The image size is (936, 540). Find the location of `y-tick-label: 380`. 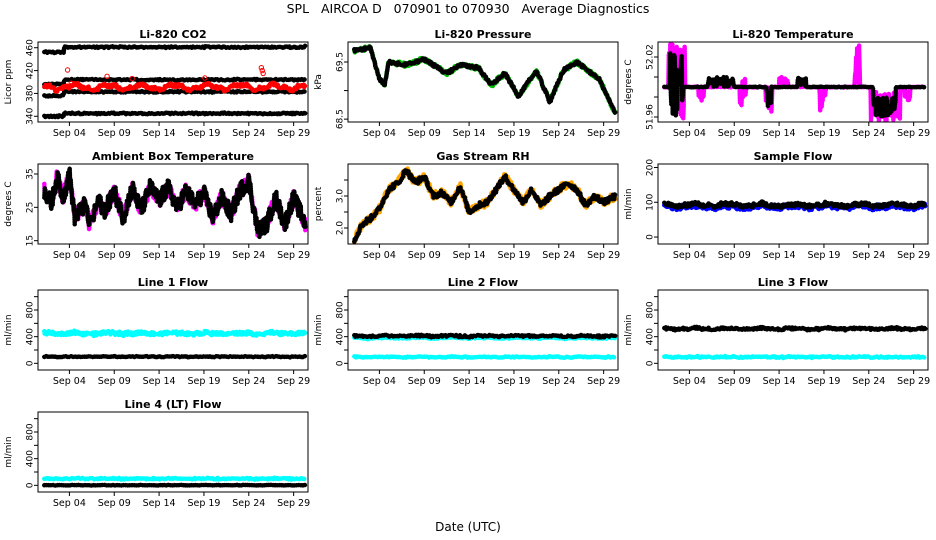

y-tick-label: 380 is located at coordinates (31, 93).